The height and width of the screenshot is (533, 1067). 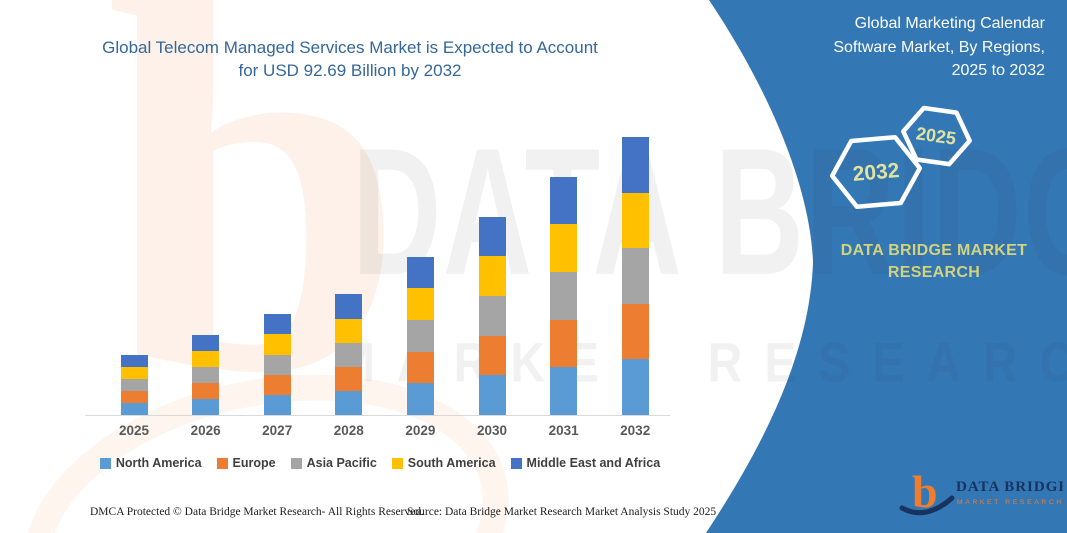 What do you see at coordinates (564, 248) in the screenshot?
I see `bar-segment-2031-south-america` at bounding box center [564, 248].